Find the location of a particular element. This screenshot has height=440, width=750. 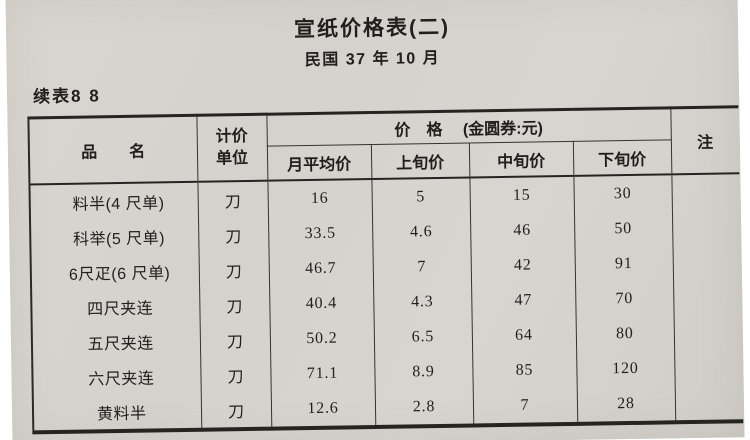

late-month-cell: 28 is located at coordinates (626, 404).